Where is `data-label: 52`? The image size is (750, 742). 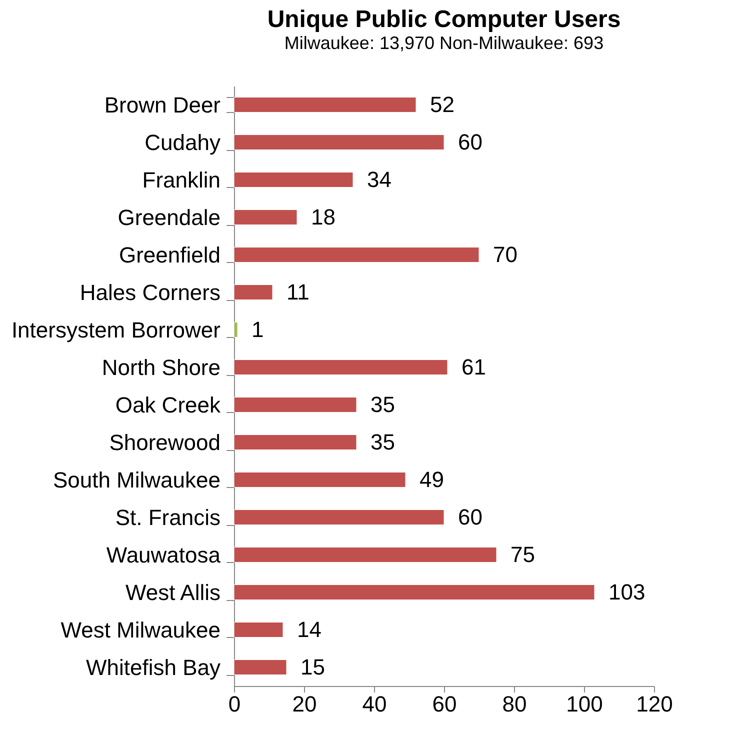 data-label: 52 is located at coordinates (442, 104).